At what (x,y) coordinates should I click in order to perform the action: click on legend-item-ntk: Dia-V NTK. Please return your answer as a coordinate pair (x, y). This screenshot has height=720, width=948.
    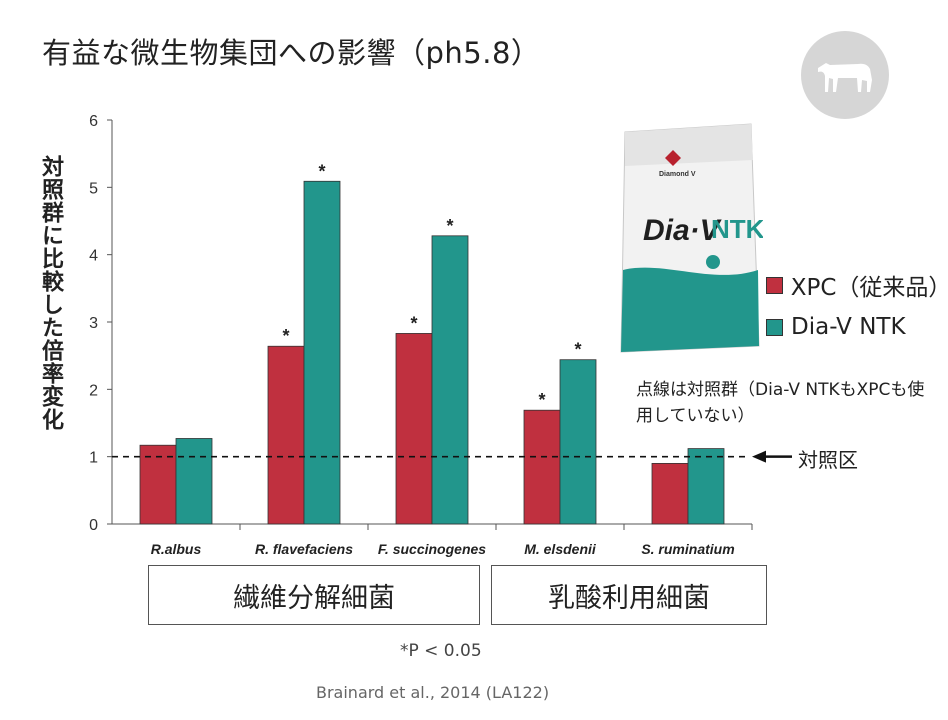
    Looking at the image, I should click on (857, 327).